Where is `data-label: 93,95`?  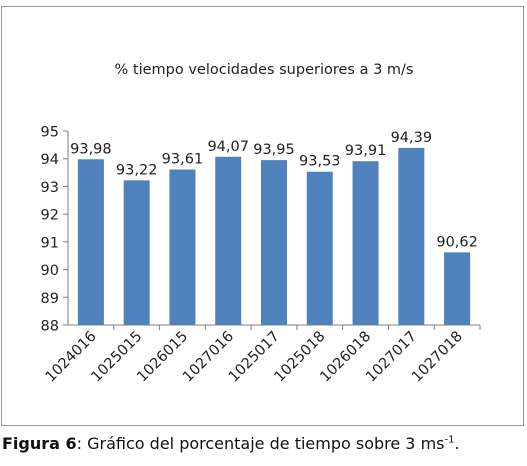
data-label: 93,95 is located at coordinates (274, 150).